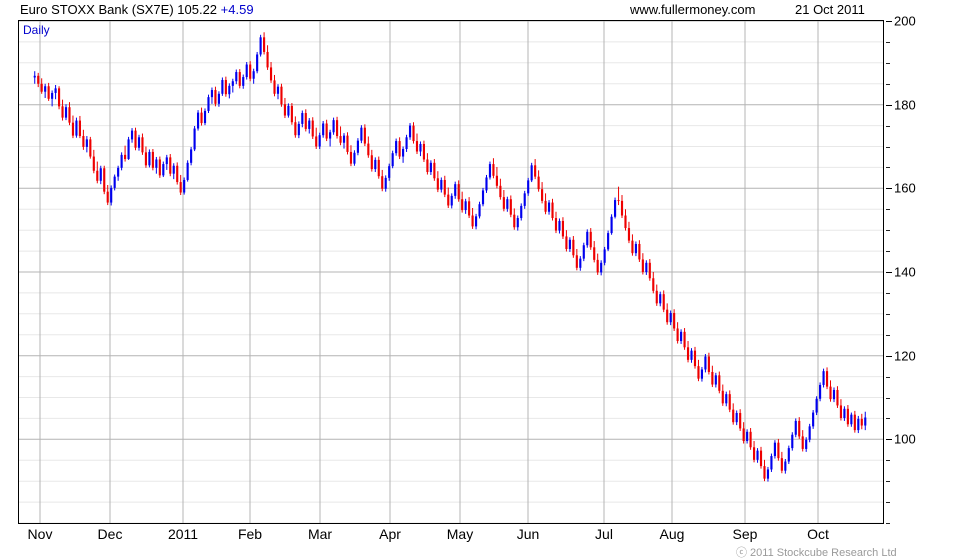 This screenshot has width=960, height=560. I want to click on copyright-notice: ⓒ 2011 Stockcube Research Ltd, so click(816, 553).